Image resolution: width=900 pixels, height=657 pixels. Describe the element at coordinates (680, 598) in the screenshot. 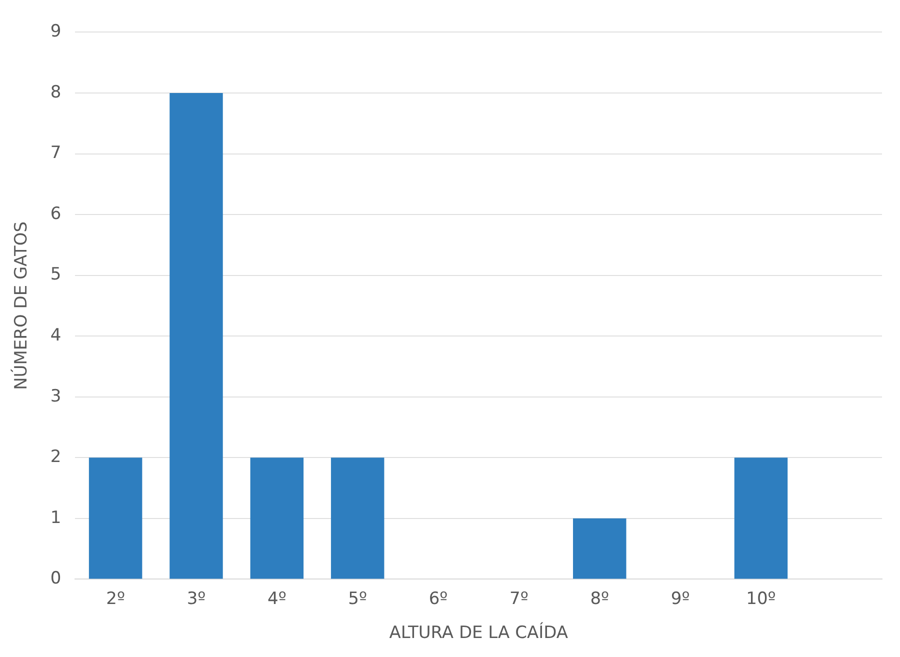

I see `x-tick-label: 9º` at that location.